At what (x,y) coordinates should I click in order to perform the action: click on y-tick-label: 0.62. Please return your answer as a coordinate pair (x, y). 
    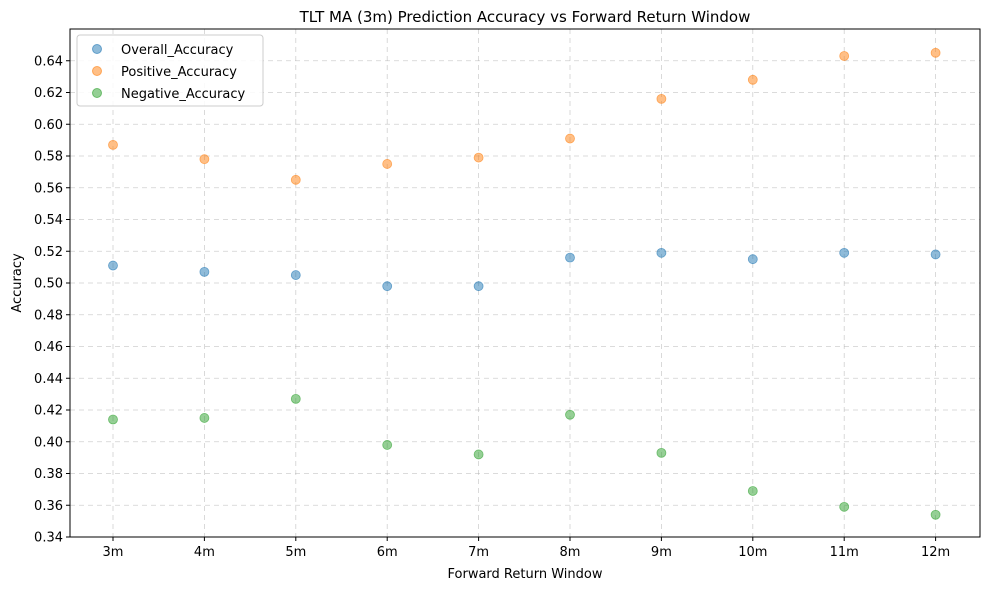
    Looking at the image, I should click on (48, 93).